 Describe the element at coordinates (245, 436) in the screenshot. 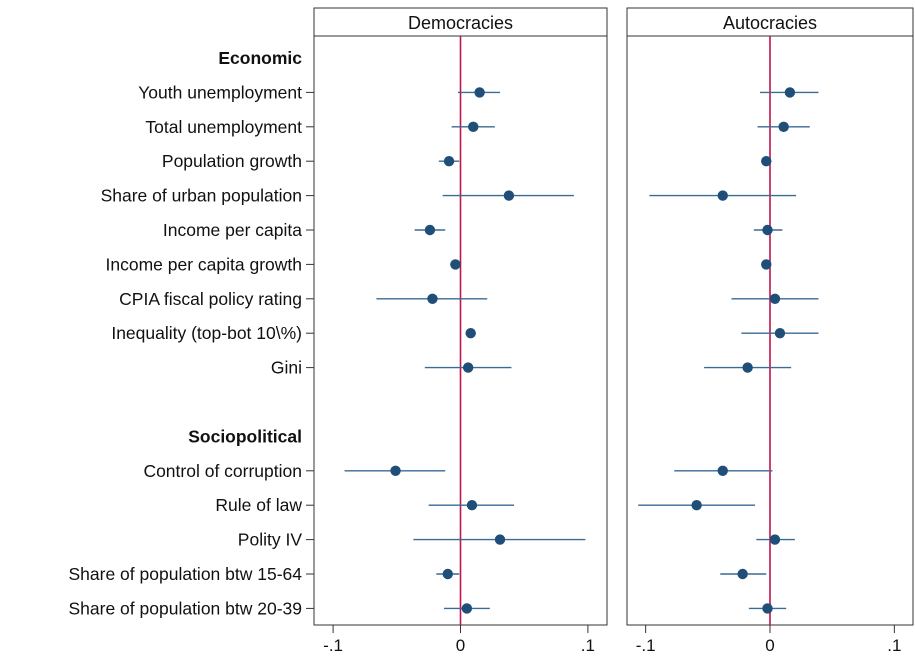

I see `group-header-label: Sociopolitical` at that location.